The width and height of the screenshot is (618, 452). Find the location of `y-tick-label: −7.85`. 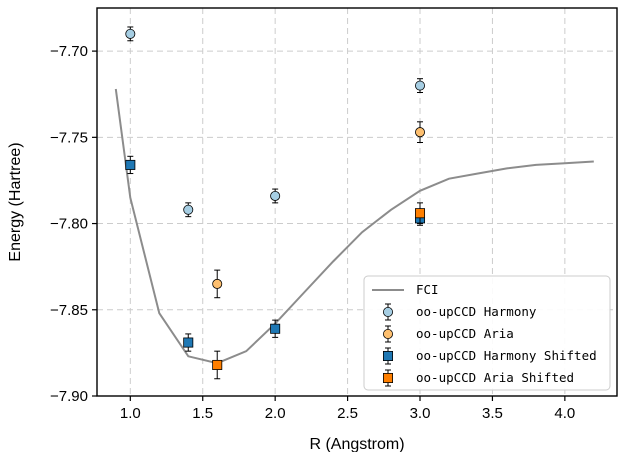

y-tick-label: −7.85 is located at coordinates (69, 310).